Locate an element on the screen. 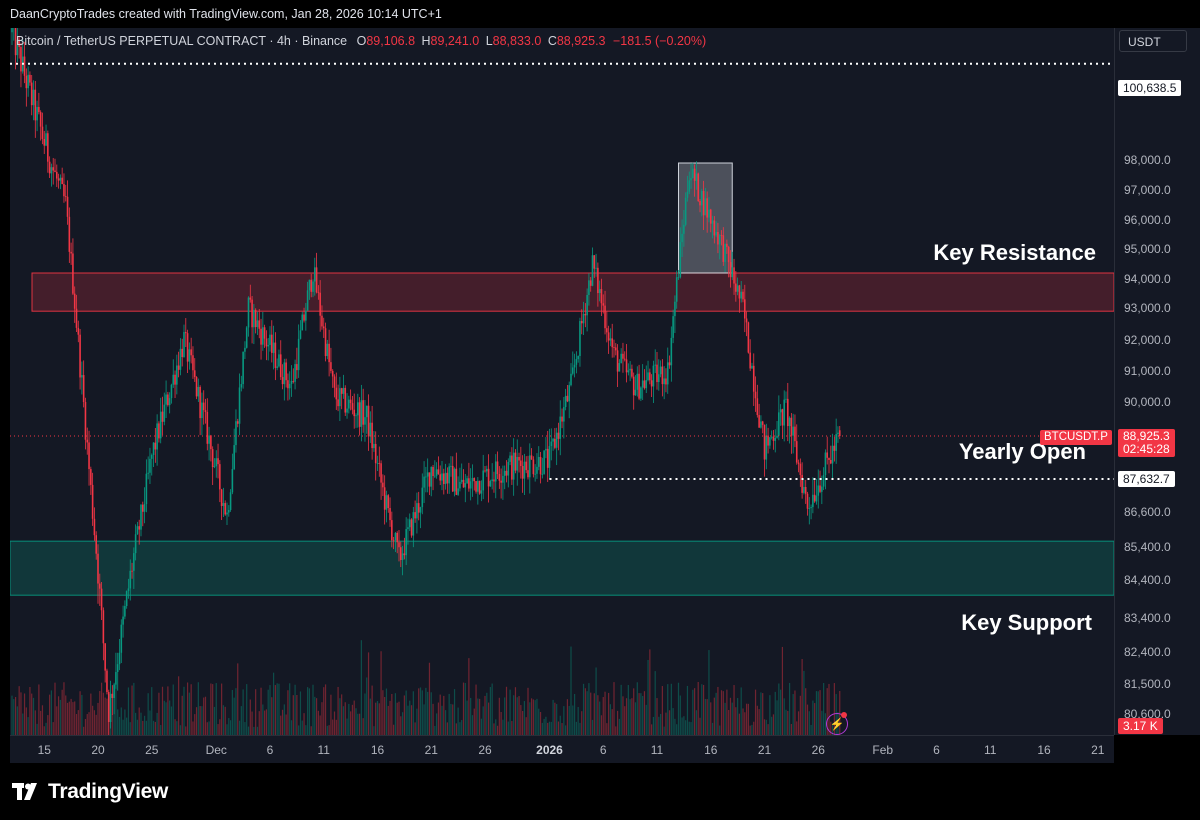 The width and height of the screenshot is (1200, 820). tradingview-logo: TradingView is located at coordinates (90, 792).